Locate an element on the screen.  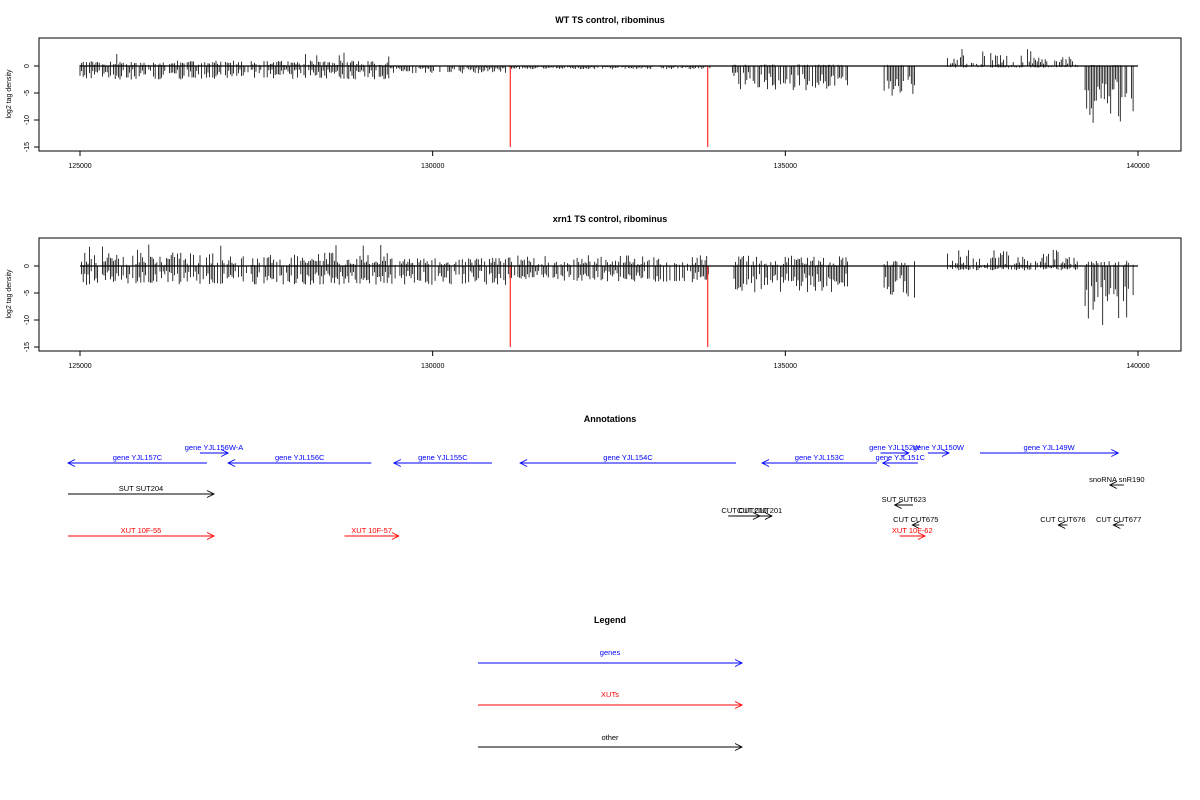
annotation-feature: gene YJL154C is located at coordinates (627, 460).